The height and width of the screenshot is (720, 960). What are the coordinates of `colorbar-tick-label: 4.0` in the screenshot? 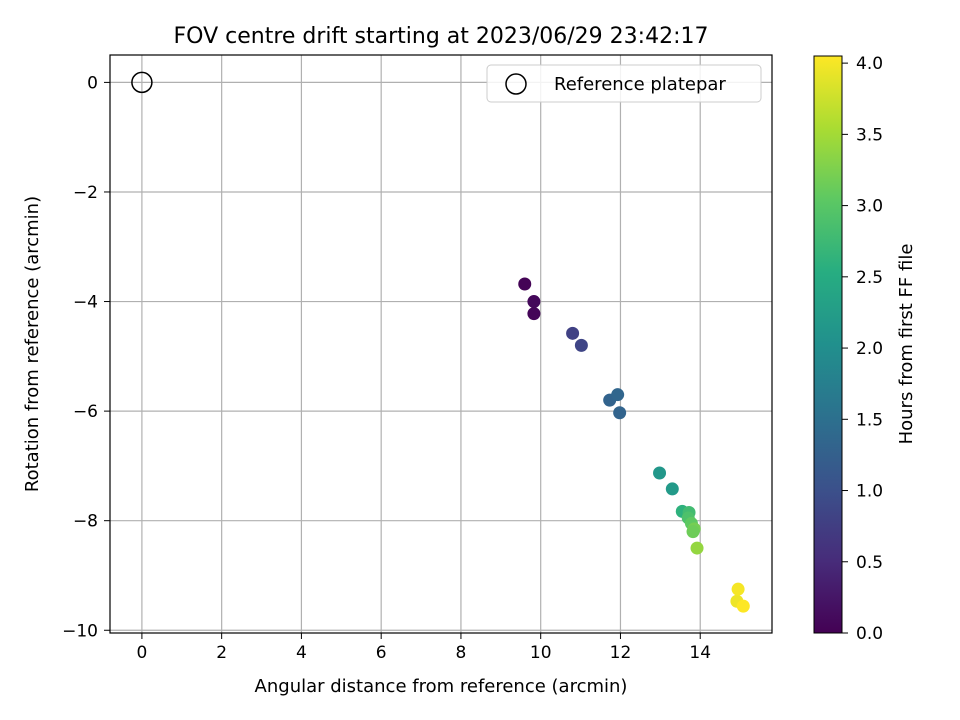 It's located at (869, 64).